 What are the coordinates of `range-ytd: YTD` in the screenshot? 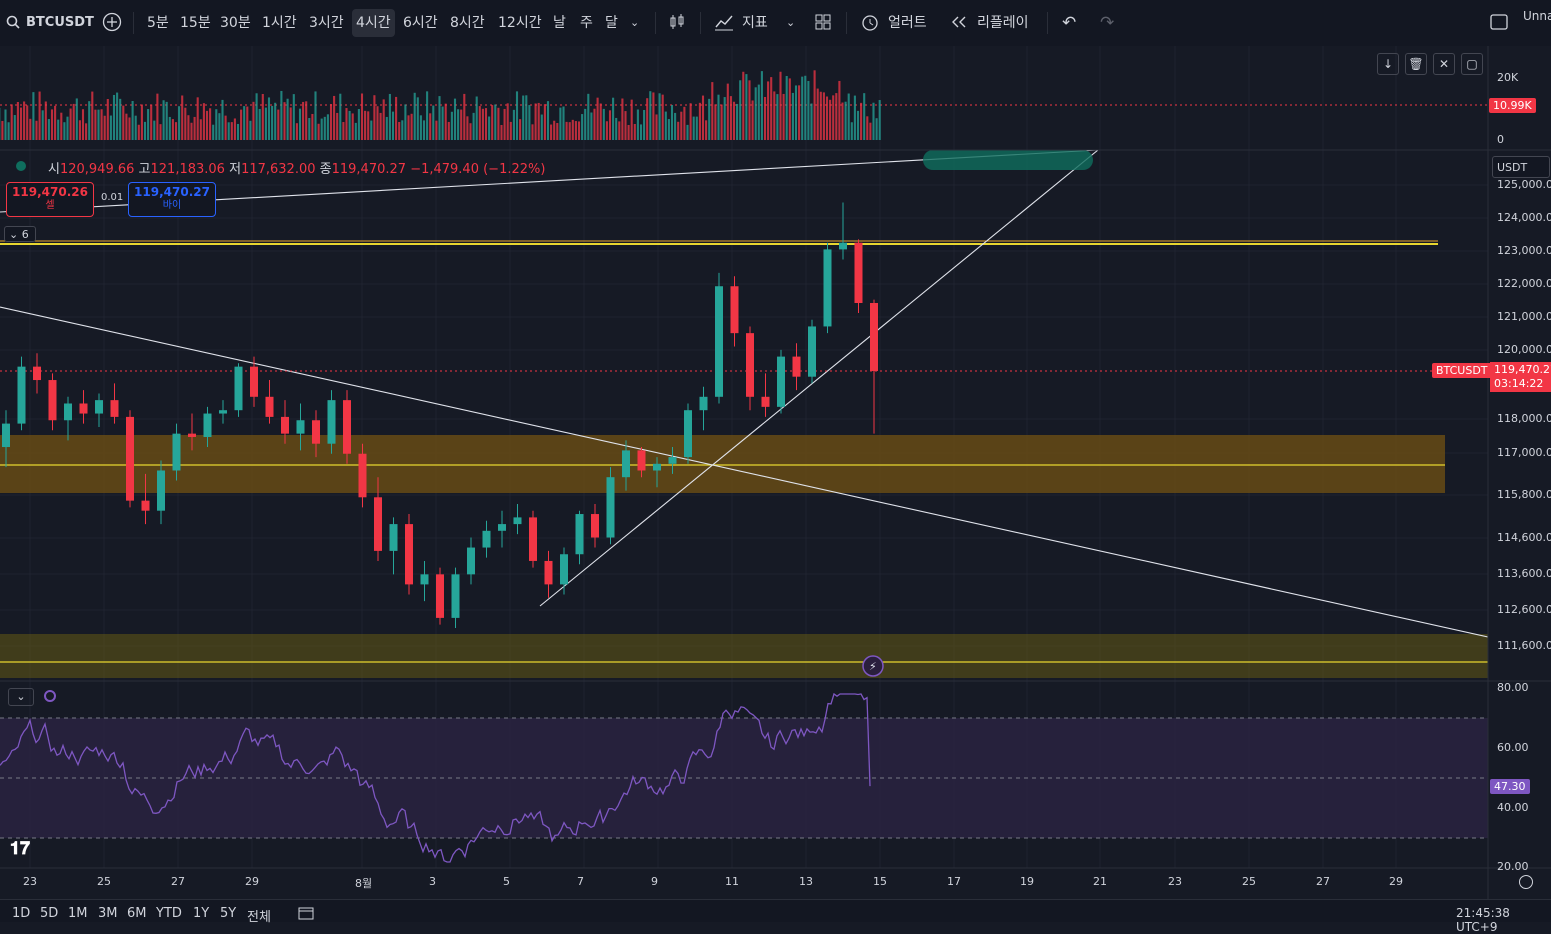 It's located at (169, 913).